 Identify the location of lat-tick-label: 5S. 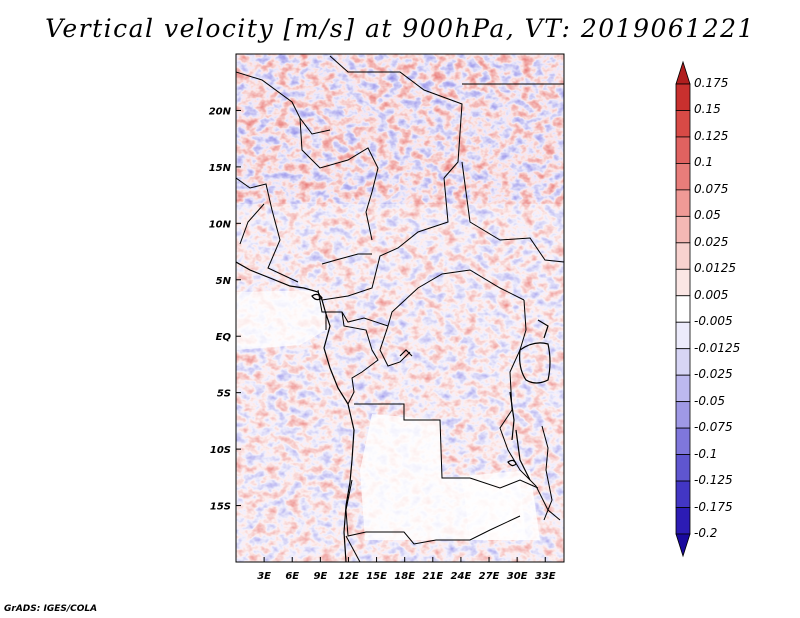
(224, 394).